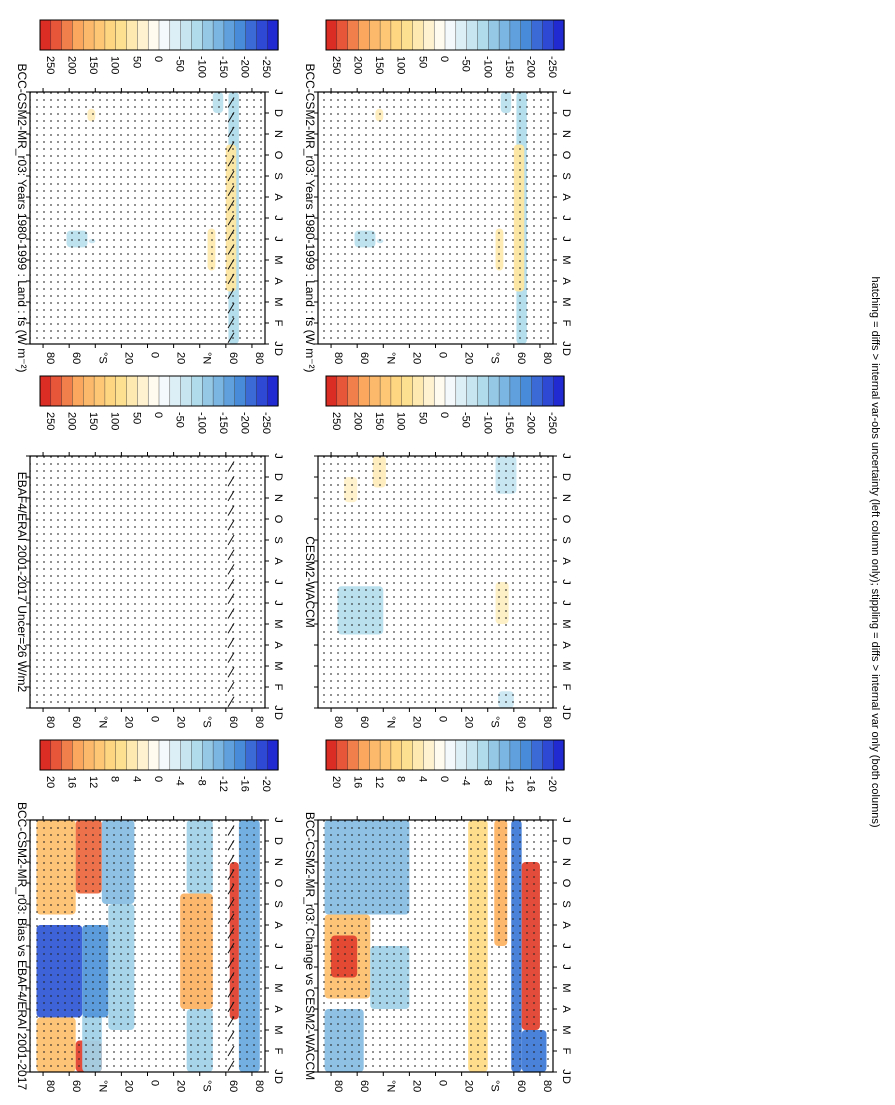  What do you see at coordinates (379, 782) in the screenshot?
I see `colorbar-tick-label: 12` at bounding box center [379, 782].